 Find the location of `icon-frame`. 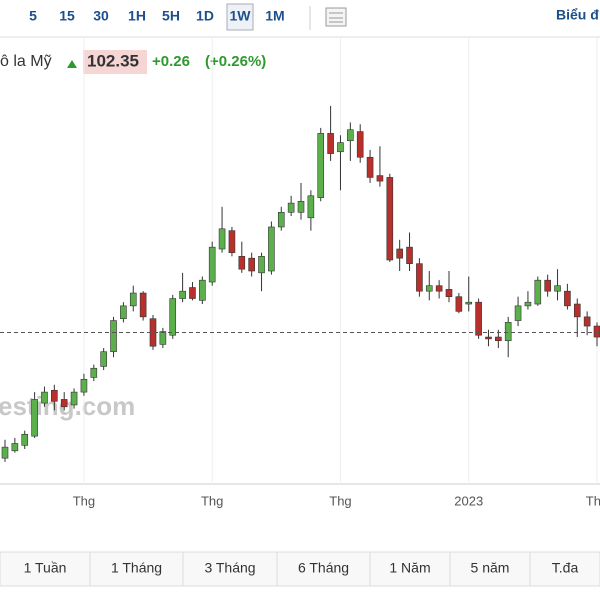

icon-frame is located at coordinates (336, 17).